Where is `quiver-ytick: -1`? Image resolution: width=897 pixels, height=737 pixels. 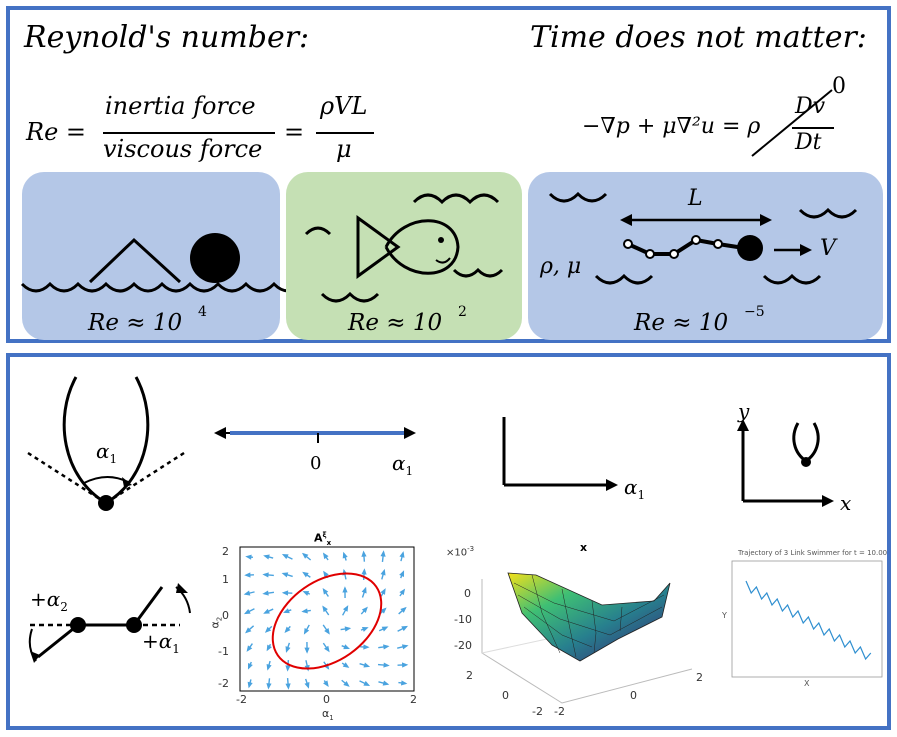 quiver-ytick: -1 is located at coordinates (223, 651).